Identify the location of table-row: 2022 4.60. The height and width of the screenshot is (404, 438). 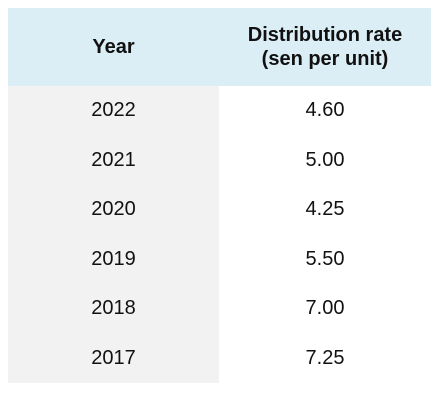
(219, 111).